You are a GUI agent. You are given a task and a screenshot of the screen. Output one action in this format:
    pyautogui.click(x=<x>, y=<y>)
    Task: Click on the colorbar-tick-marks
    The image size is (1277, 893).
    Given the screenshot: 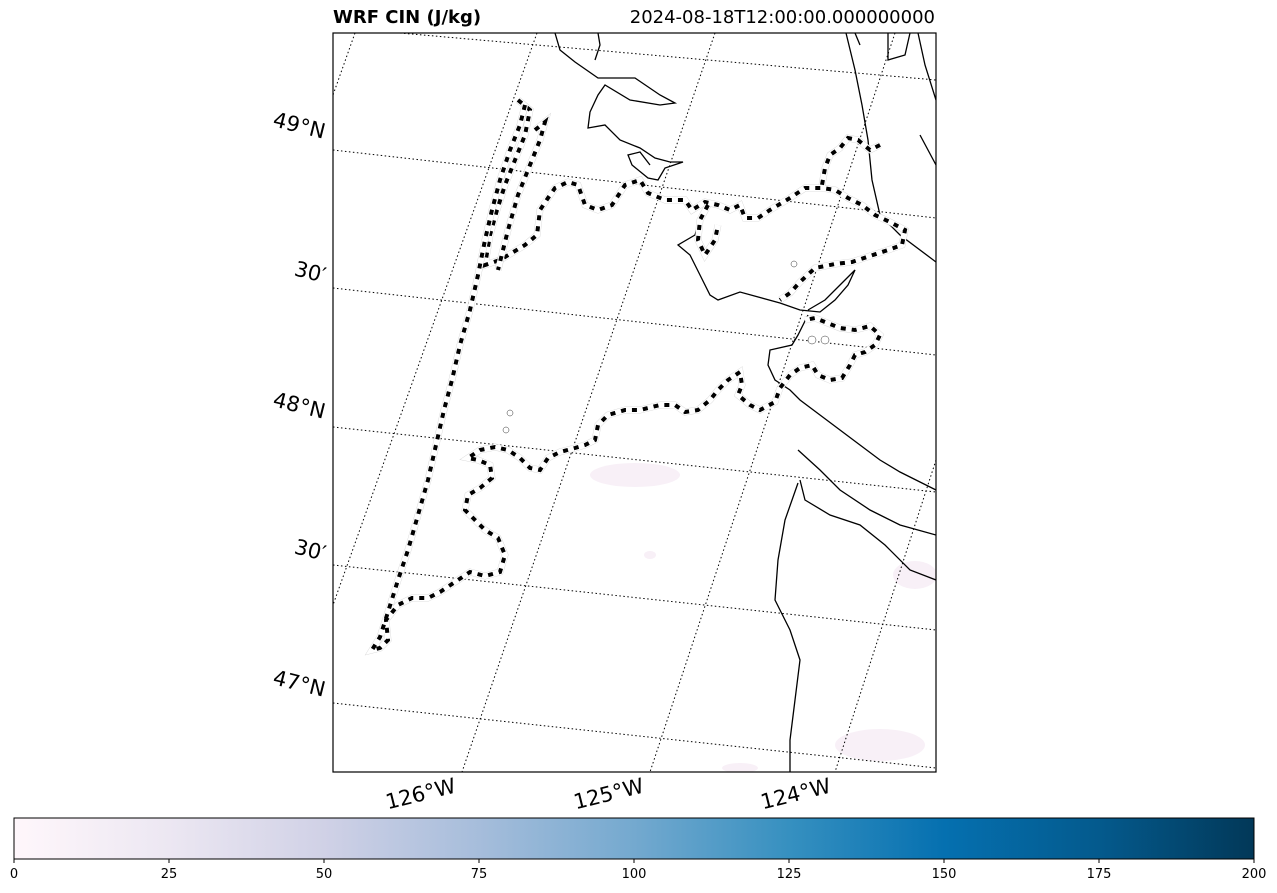 What is the action you would take?
    pyautogui.click(x=634, y=861)
    